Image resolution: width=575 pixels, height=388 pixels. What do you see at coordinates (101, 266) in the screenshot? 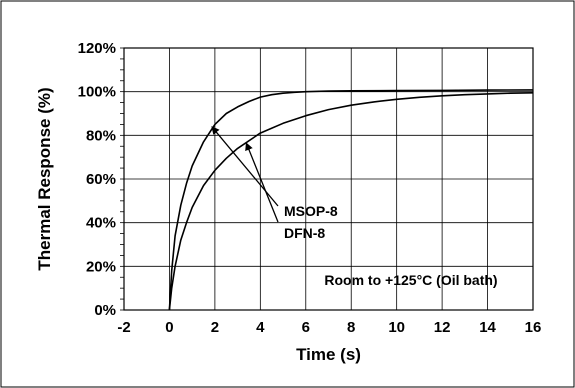
I see `y-tick-label: 20%` at bounding box center [101, 266].